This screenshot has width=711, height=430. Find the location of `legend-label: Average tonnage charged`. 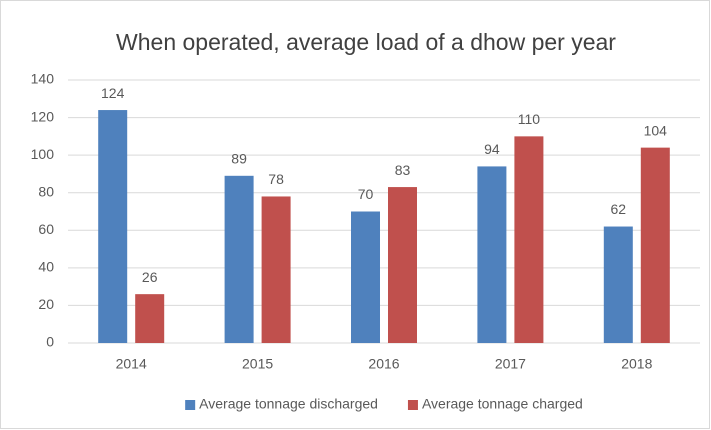

legend-label: Average tonnage charged is located at coordinates (502, 404).